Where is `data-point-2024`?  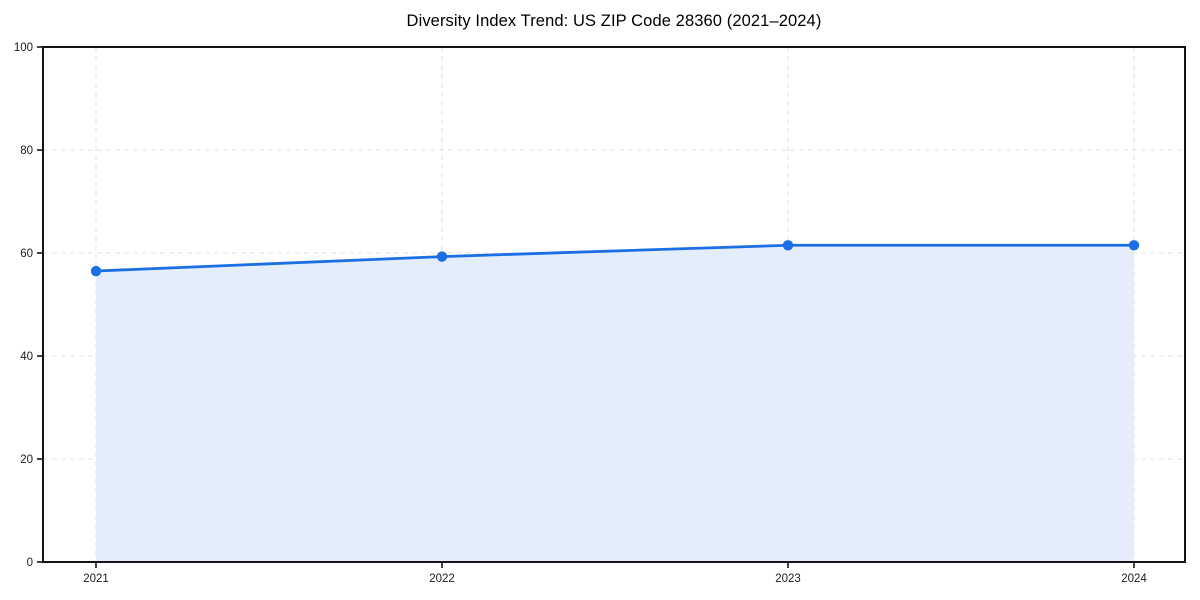
data-point-2024 is located at coordinates (1134, 245).